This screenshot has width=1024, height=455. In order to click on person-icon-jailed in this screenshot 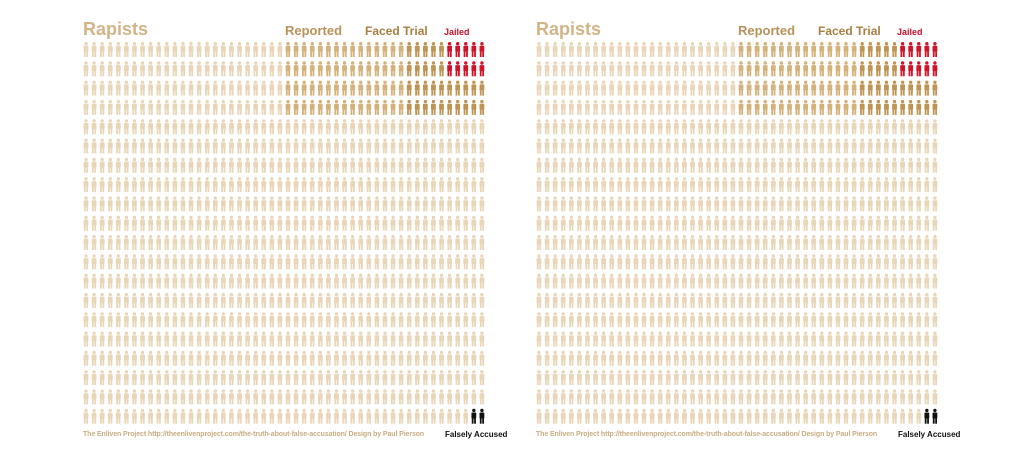, I will do `click(919, 69)`.